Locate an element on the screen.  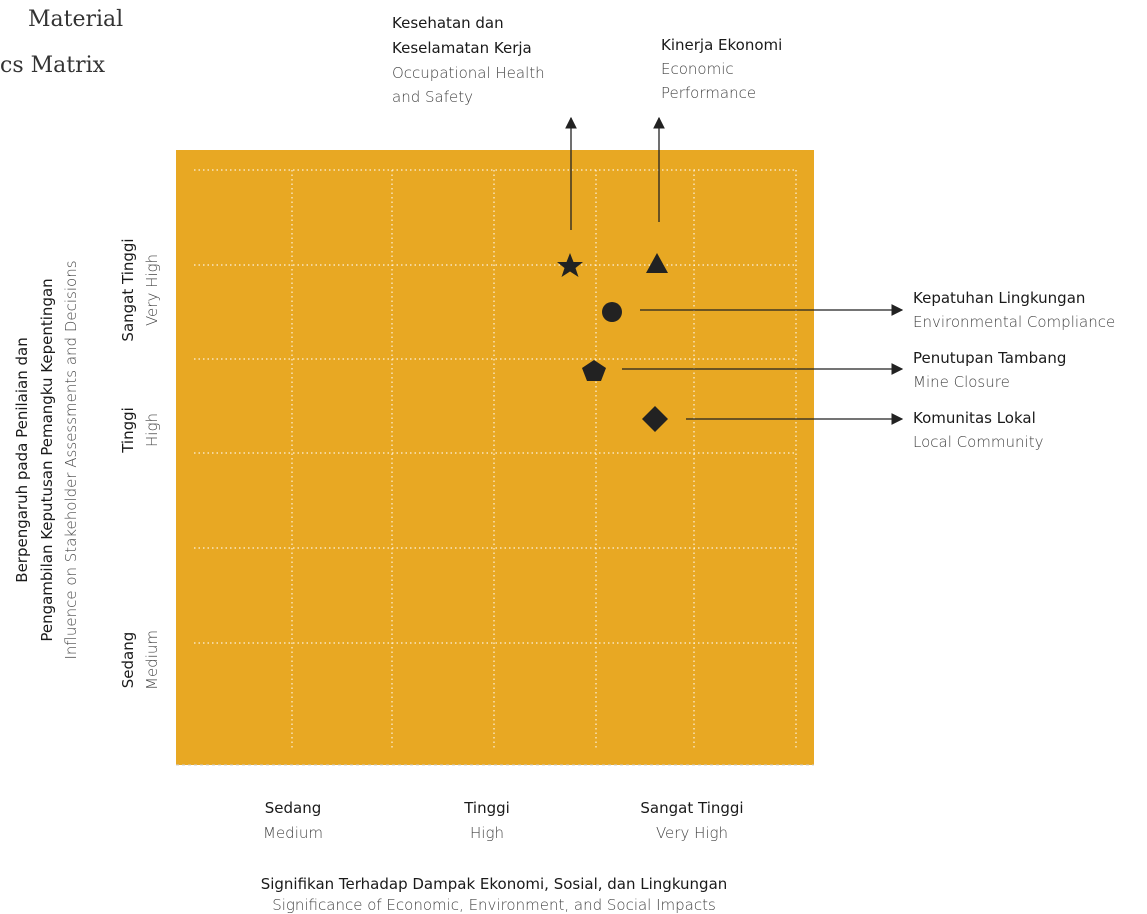
y-level-sublabel: High is located at coordinates (152, 430).